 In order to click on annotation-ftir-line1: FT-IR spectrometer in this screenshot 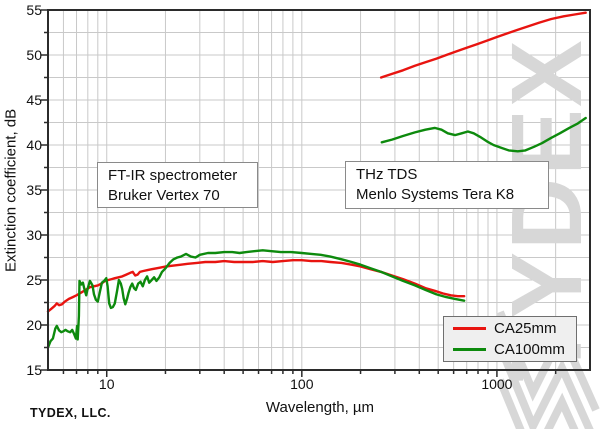, I will do `click(173, 175)`.